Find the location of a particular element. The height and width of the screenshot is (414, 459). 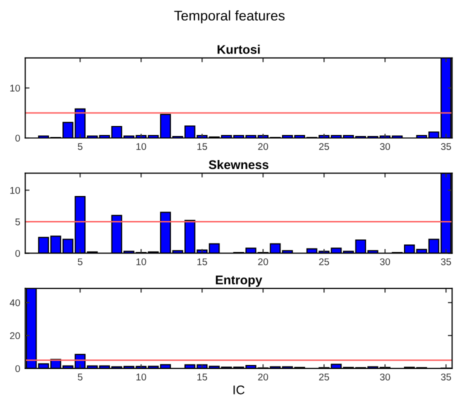

chart-title: Temporal features is located at coordinates (229, 17).